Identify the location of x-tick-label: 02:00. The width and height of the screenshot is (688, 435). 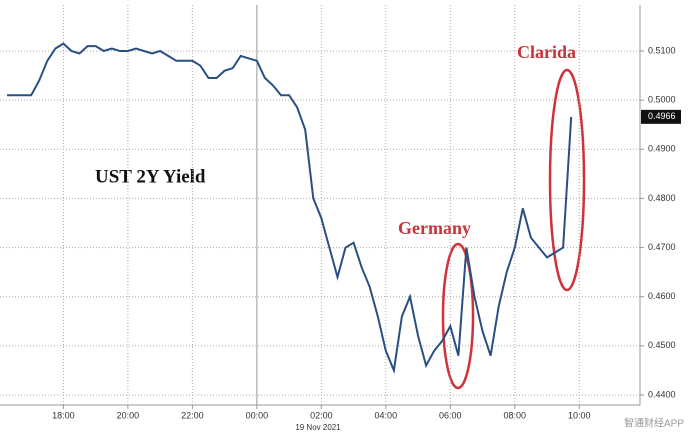
(321, 415).